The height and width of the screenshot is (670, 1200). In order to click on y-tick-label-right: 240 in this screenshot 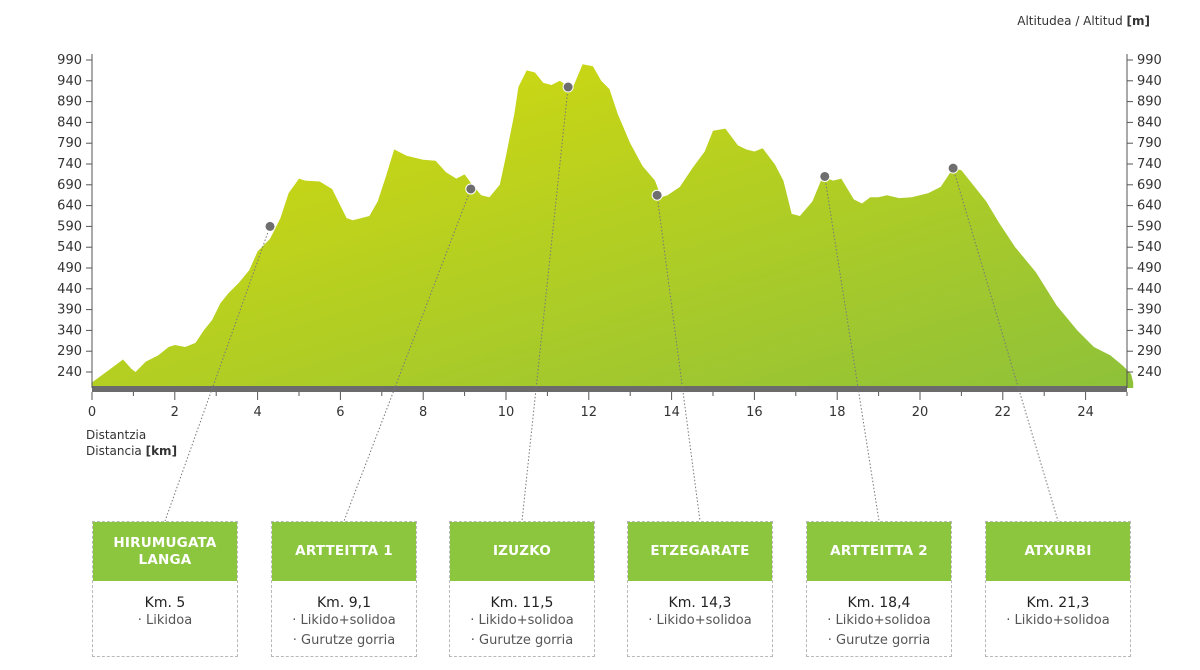, I will do `click(1149, 372)`.